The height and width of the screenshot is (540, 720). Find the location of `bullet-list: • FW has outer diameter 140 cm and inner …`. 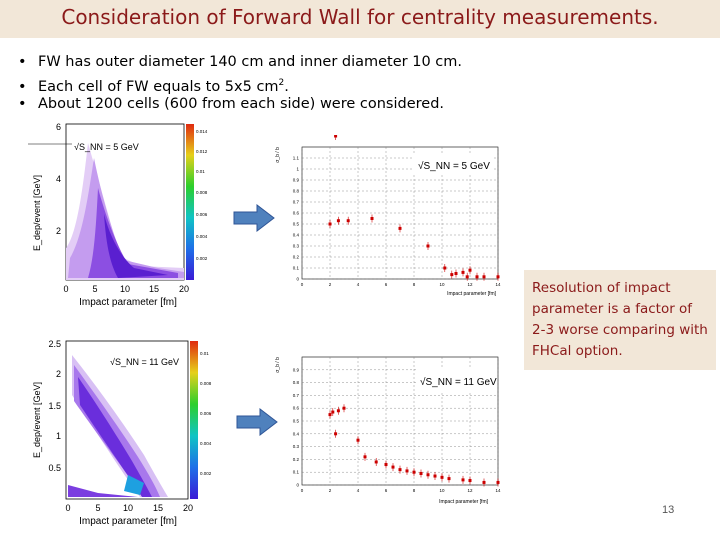

bullet-list: • FW has outer diameter 140 cm and inner … is located at coordinates (240, 83).